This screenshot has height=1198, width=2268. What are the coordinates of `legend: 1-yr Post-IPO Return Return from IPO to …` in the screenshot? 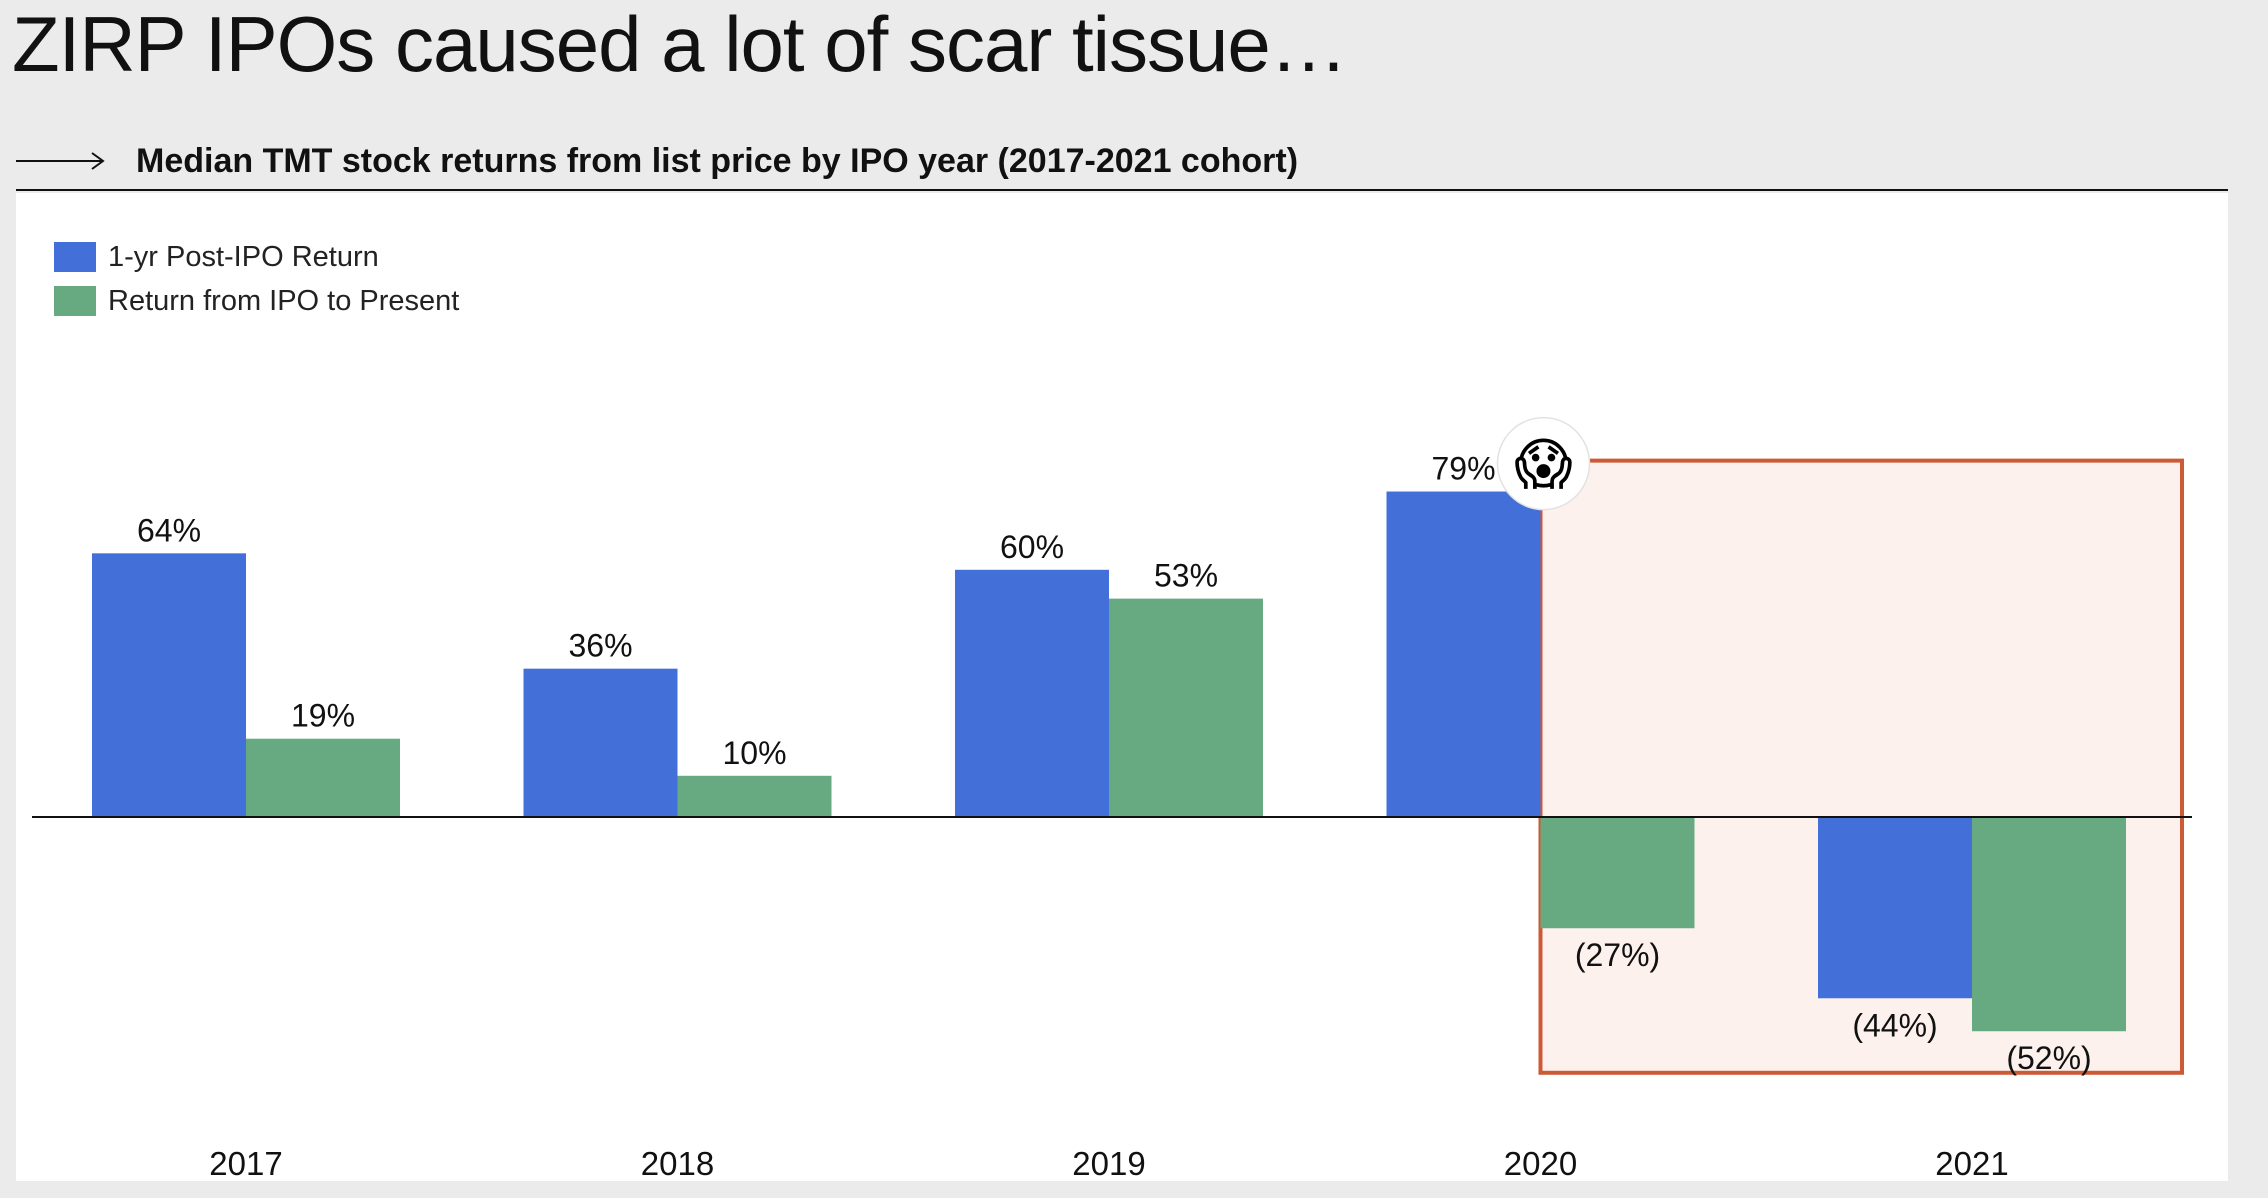 It's located at (256, 279).